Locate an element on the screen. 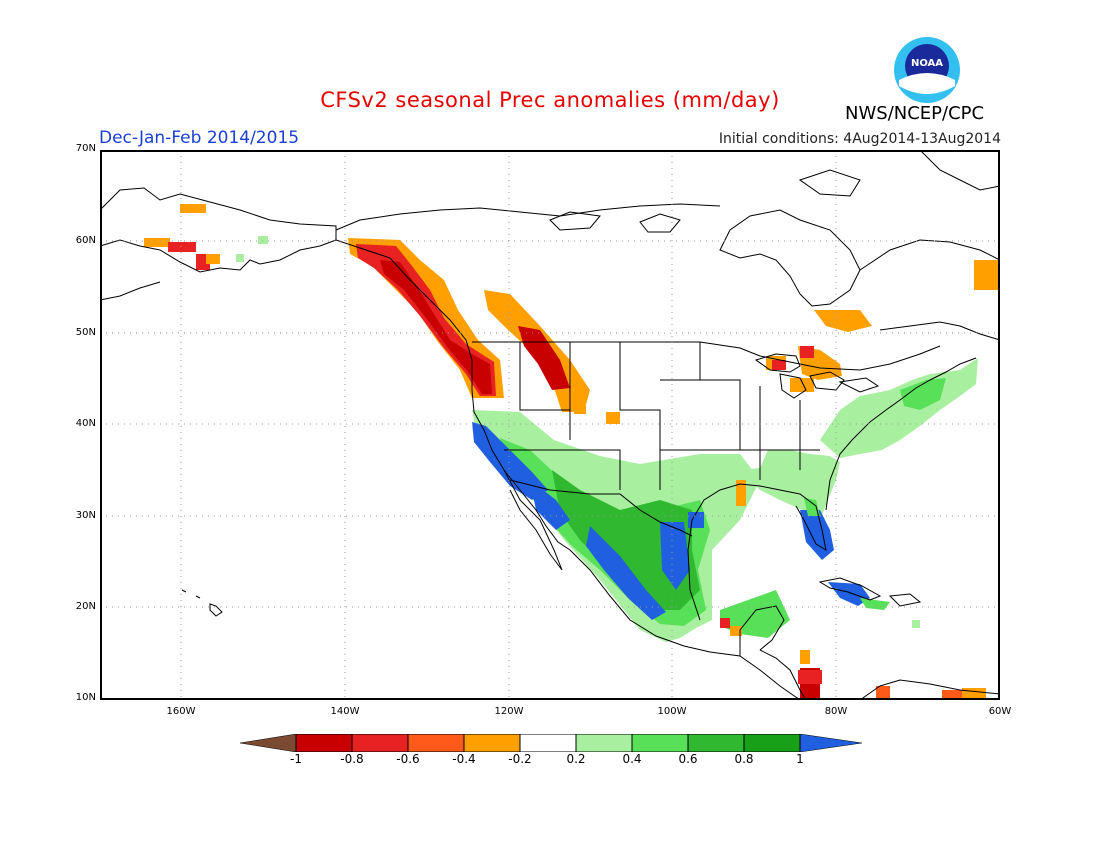  lon-label: 140W is located at coordinates (345, 711).